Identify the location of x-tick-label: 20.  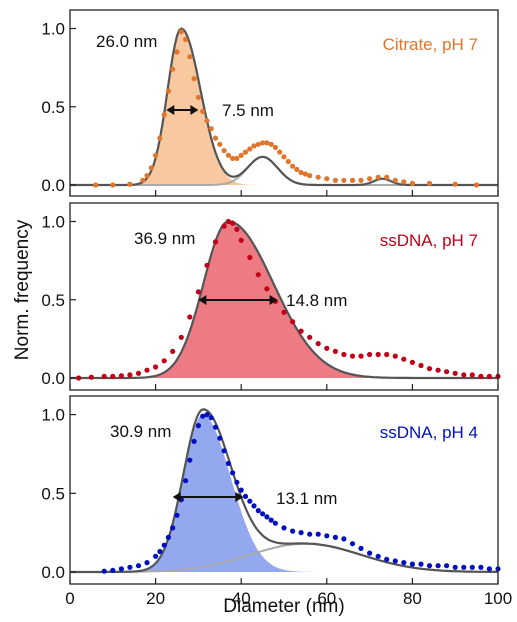
(155, 598).